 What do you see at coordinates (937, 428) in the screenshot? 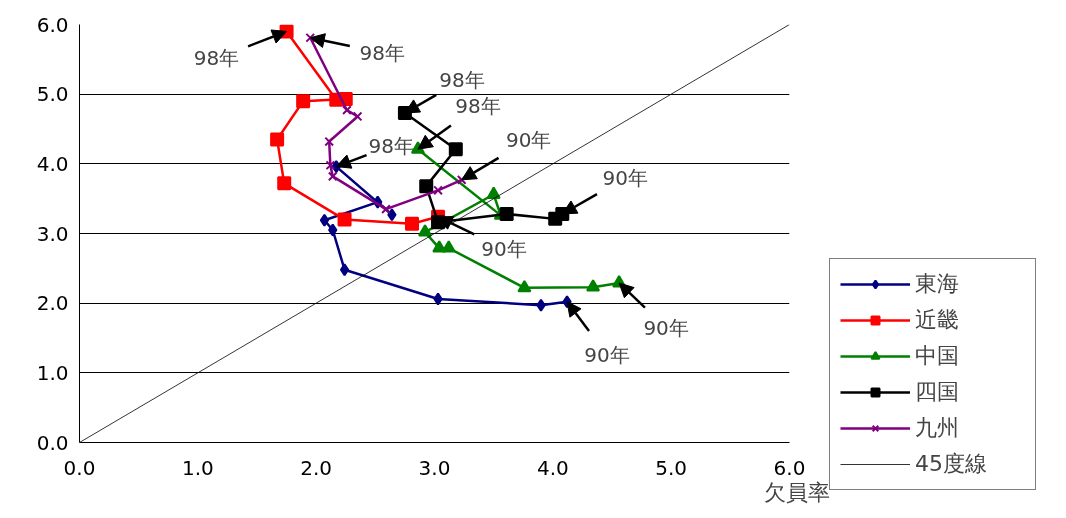
I see `legend-label: 九州` at bounding box center [937, 428].